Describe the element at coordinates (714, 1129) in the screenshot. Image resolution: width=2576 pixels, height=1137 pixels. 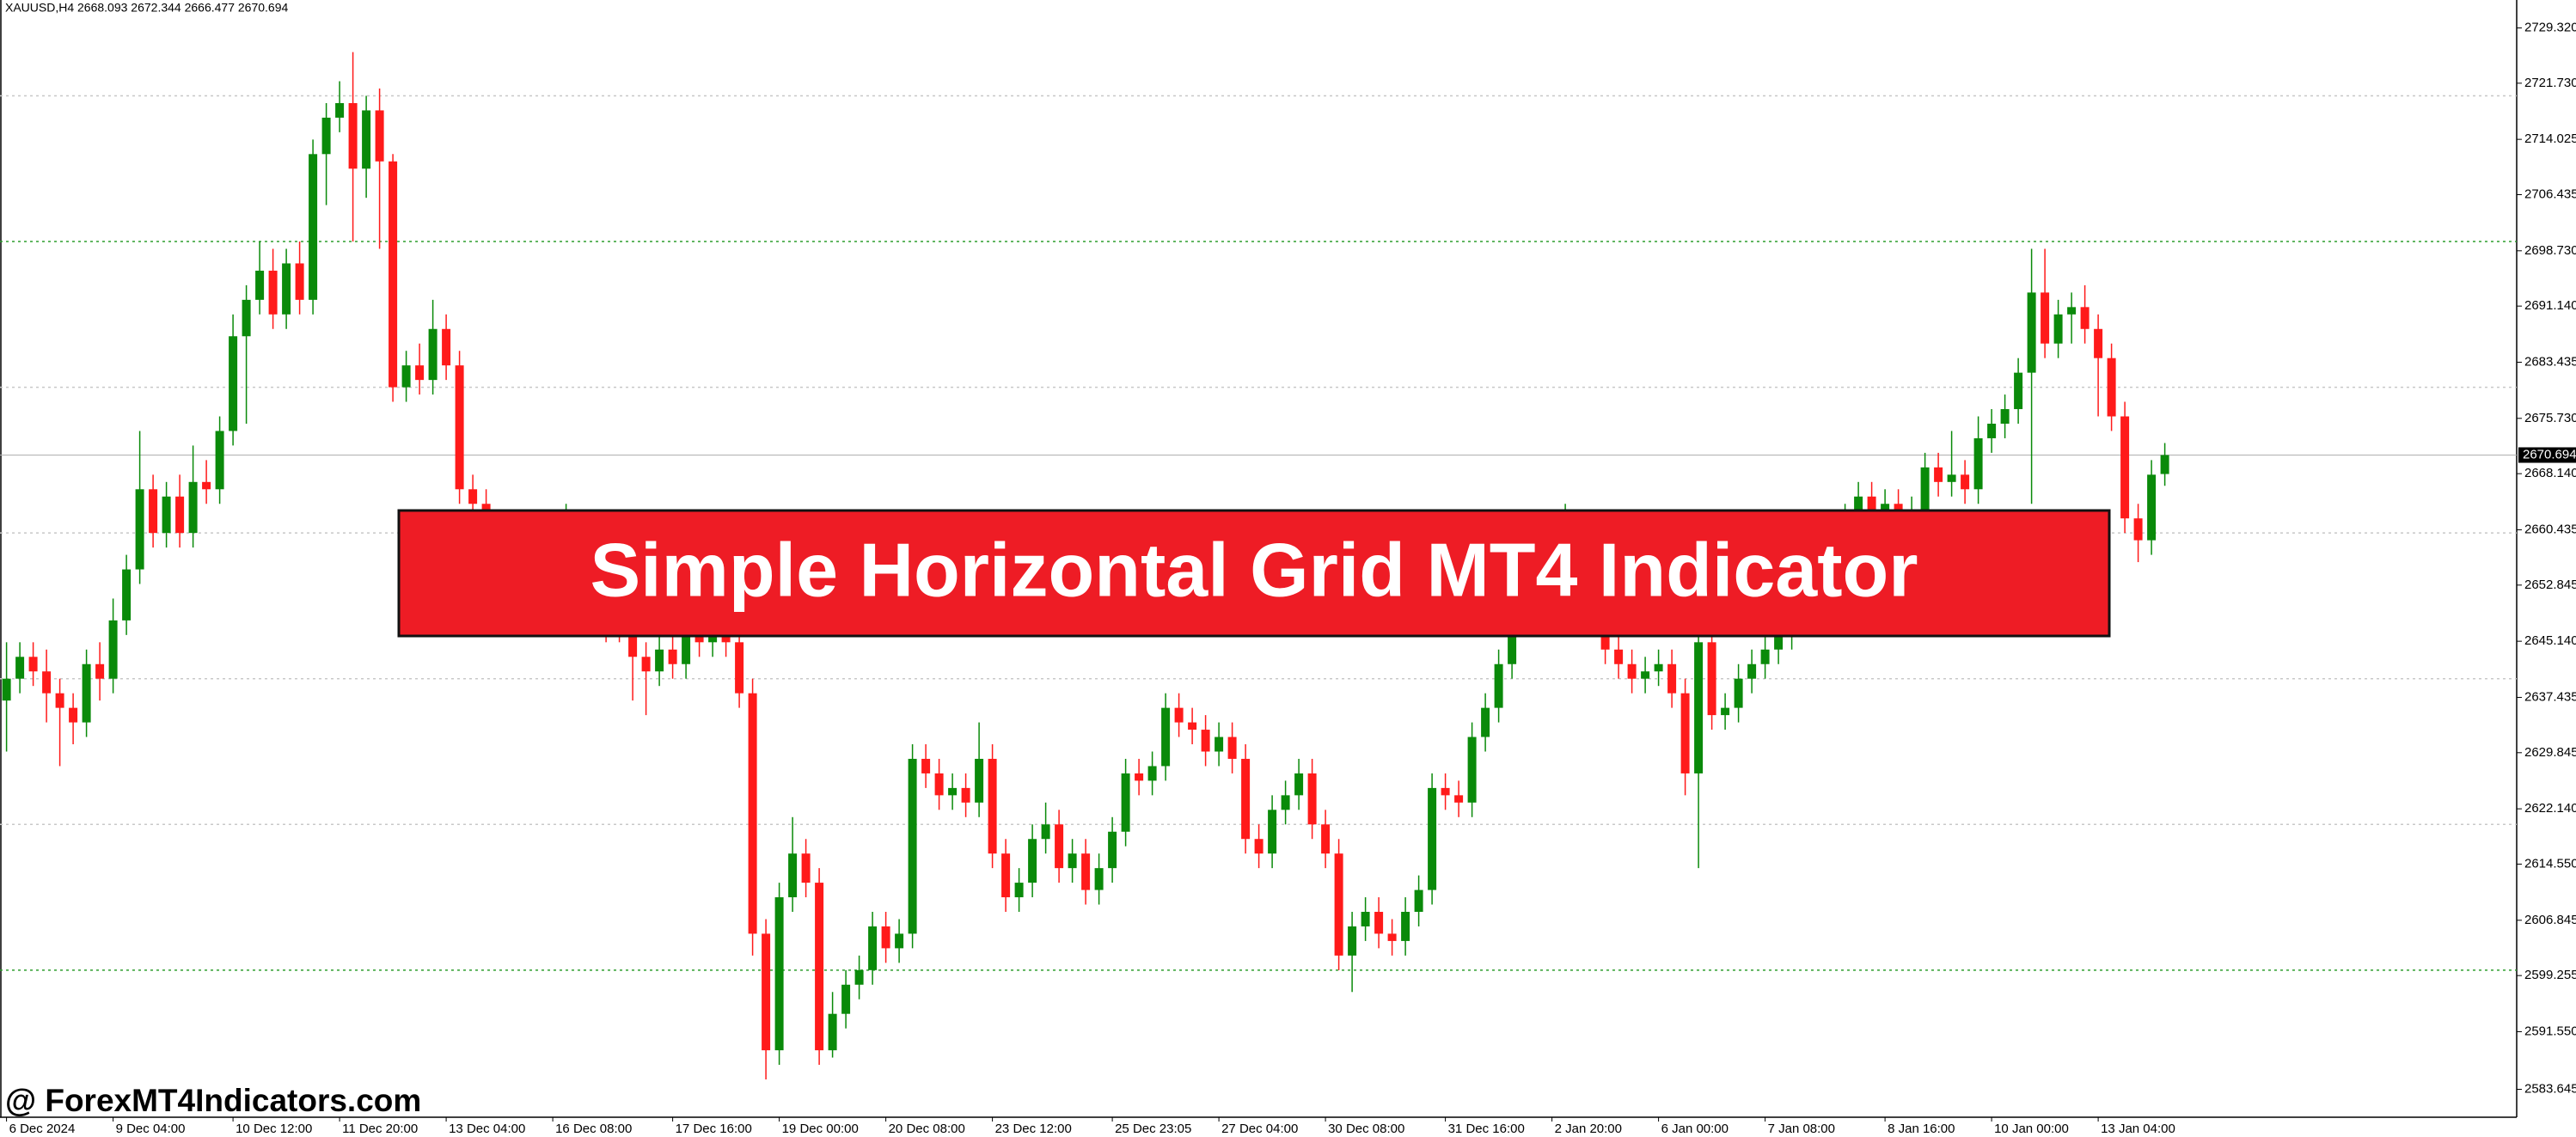
I see `x-tick-label: 17 Dec 16:00` at that location.